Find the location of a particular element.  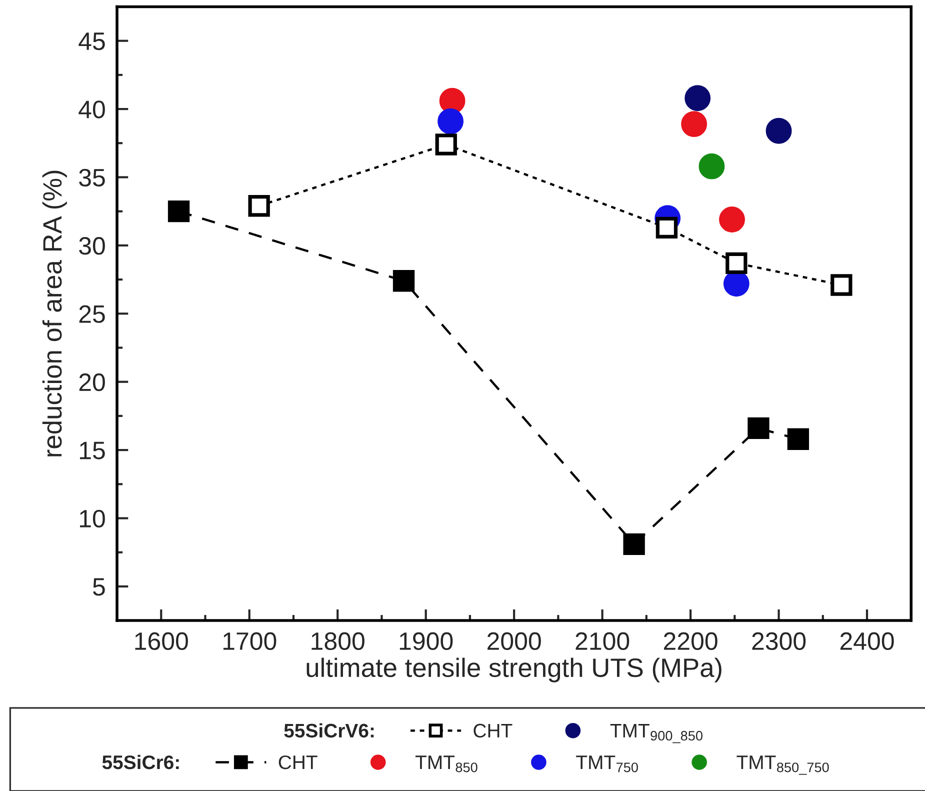

legend-label: TMT$_{850}$ is located at coordinates (446, 764).